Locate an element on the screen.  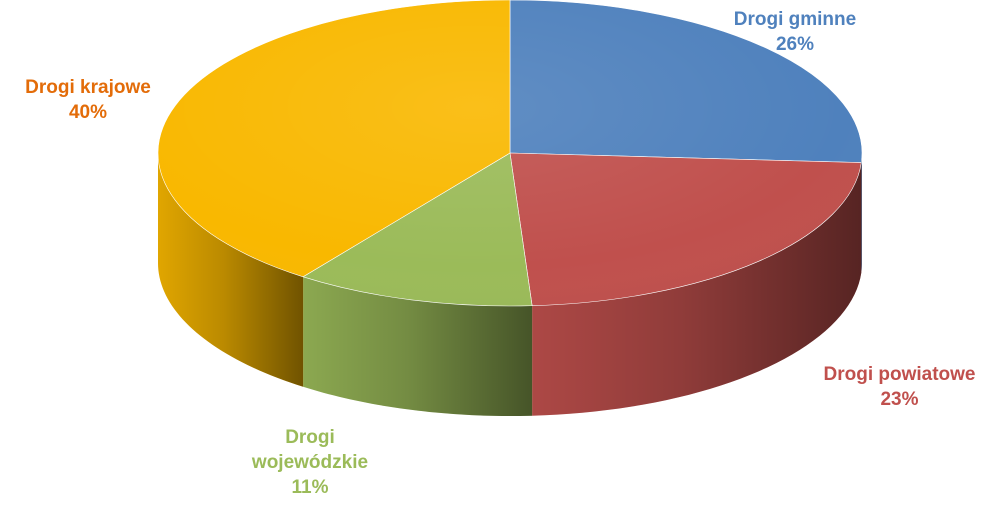
slice-percent: 26% is located at coordinates (795, 44).